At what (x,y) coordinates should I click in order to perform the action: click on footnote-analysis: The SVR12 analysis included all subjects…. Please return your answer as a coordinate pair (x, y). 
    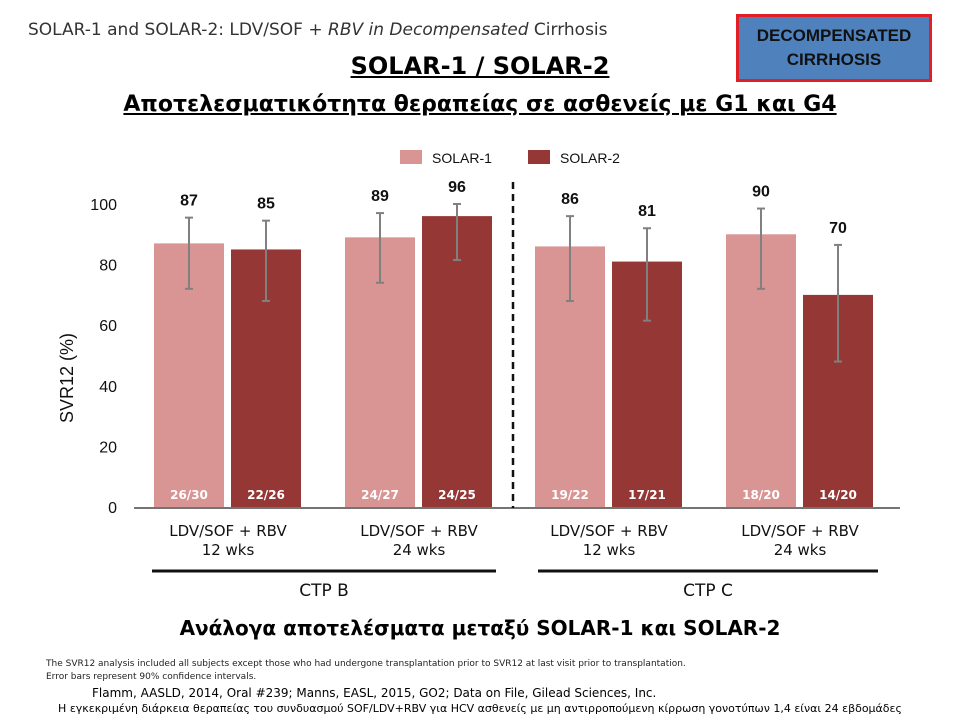
    Looking at the image, I should click on (366, 664).